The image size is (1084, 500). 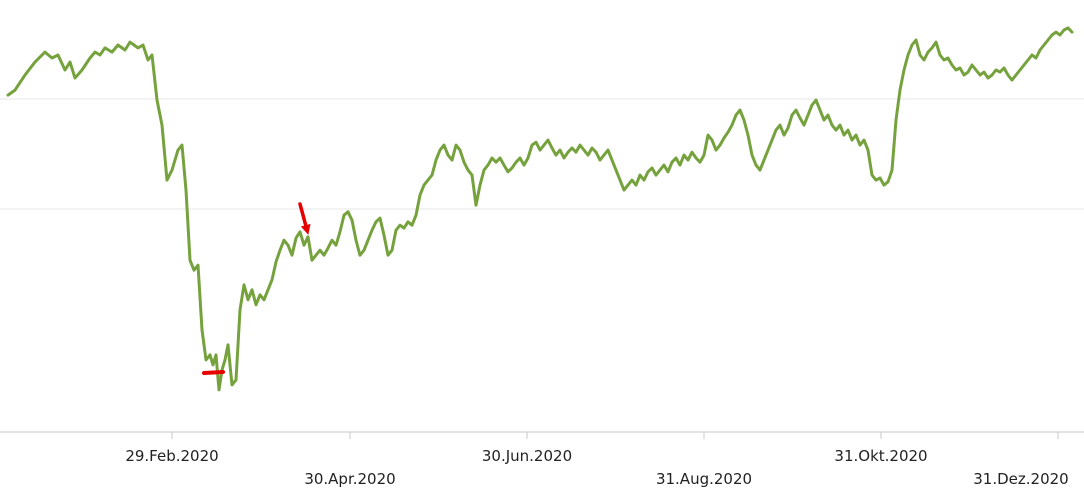 What do you see at coordinates (1020, 479) in the screenshot?
I see `x-axis-label: 31.Dez.2020` at bounding box center [1020, 479].